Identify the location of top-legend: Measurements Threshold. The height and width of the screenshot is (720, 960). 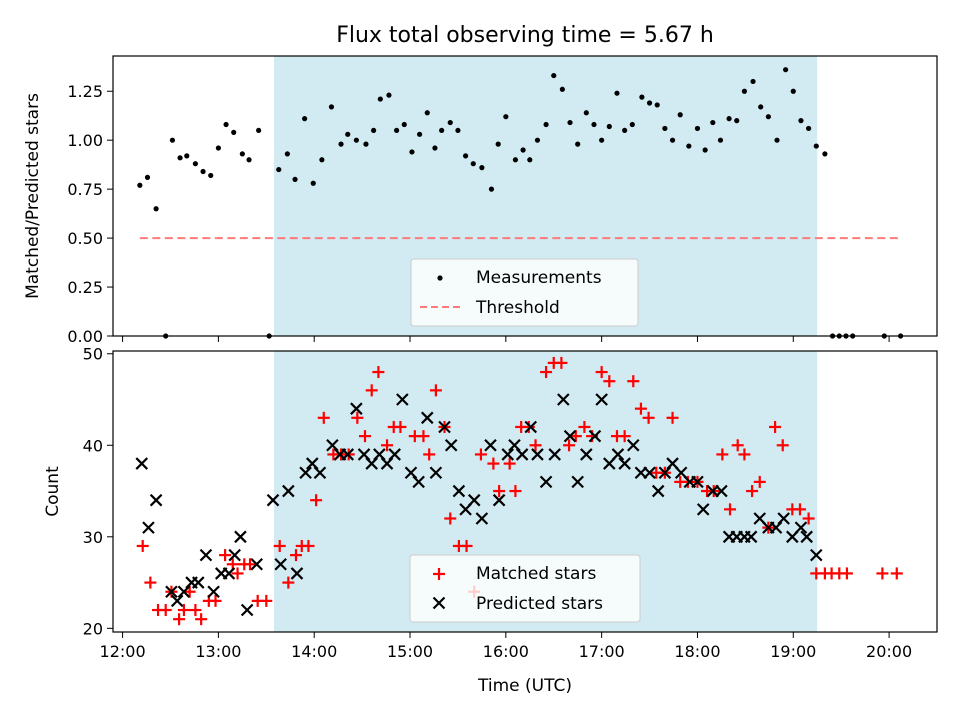
(524, 292).